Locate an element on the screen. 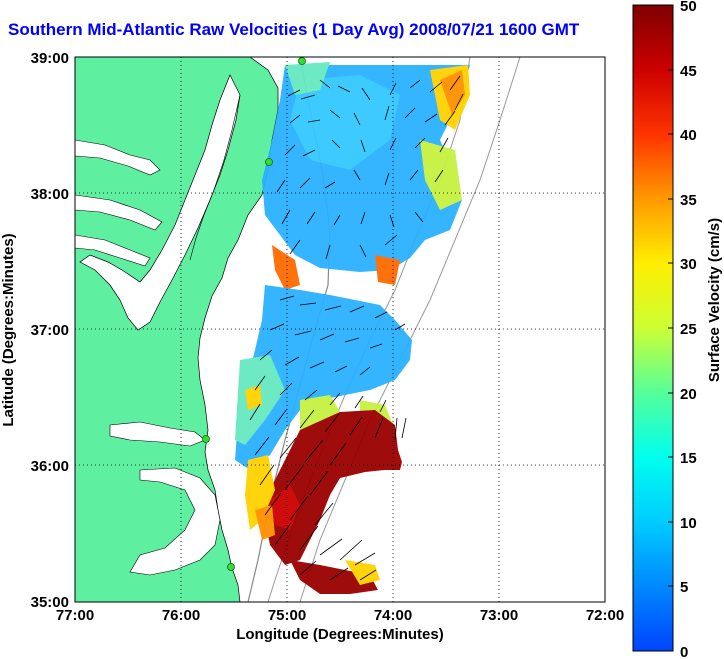 The image size is (724, 659). colorbar-tick-label: 40 is located at coordinates (688, 135).